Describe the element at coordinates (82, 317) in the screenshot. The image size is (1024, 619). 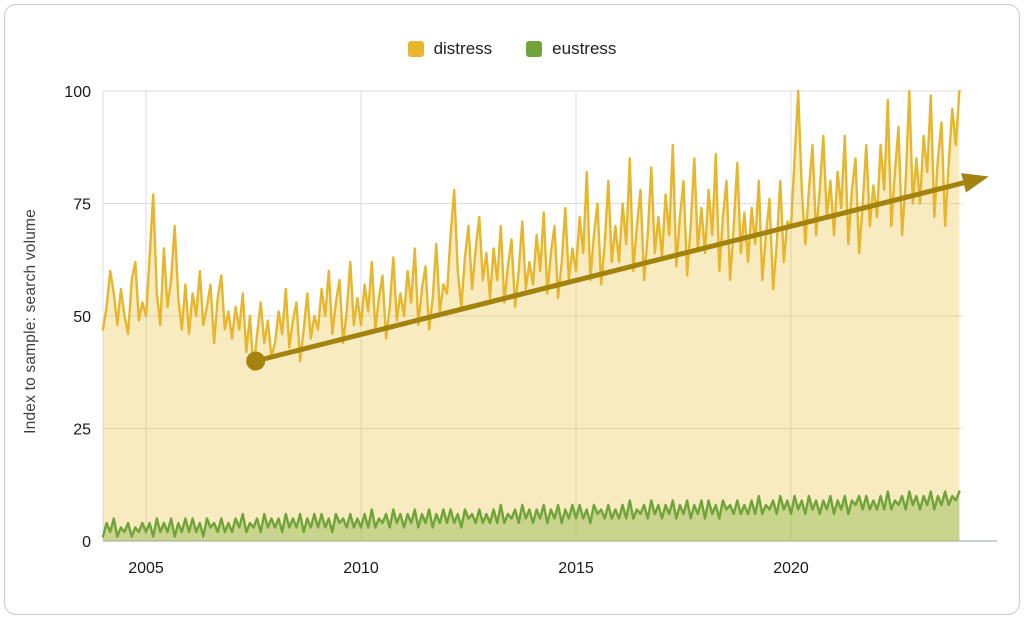
I see `y-tick-label: 50` at that location.